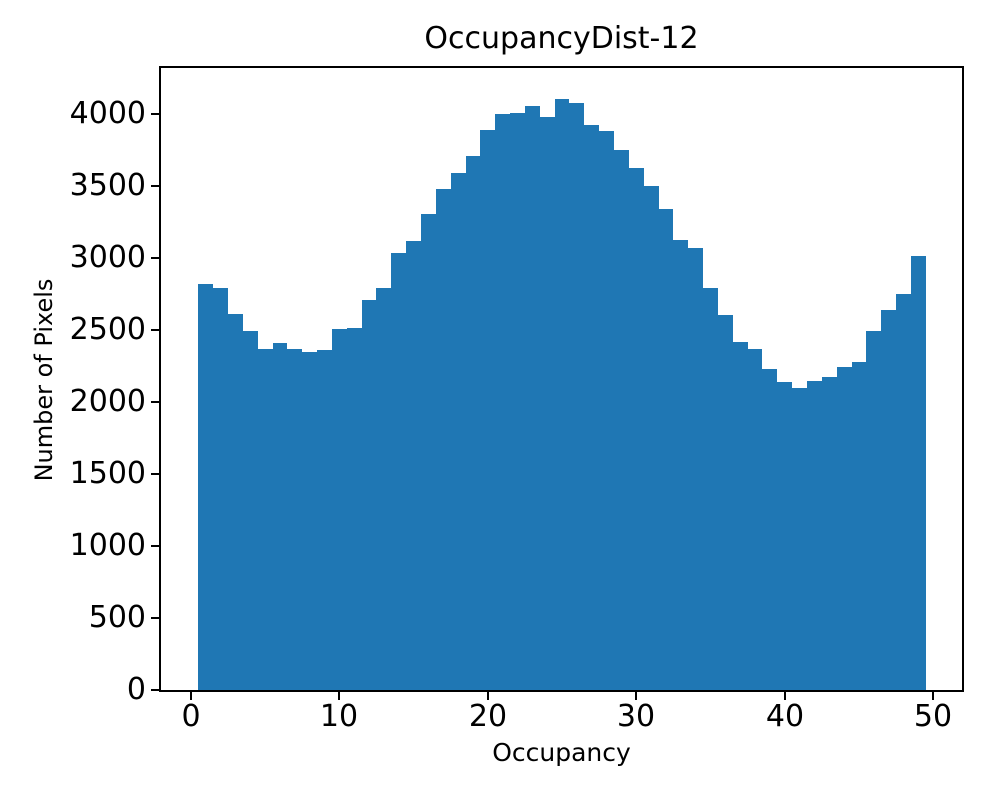 Image resolution: width=1000 pixels, height=800 pixels. Describe the element at coordinates (44, 380) in the screenshot. I see `y-axis-label: Number of Pixels` at that location.